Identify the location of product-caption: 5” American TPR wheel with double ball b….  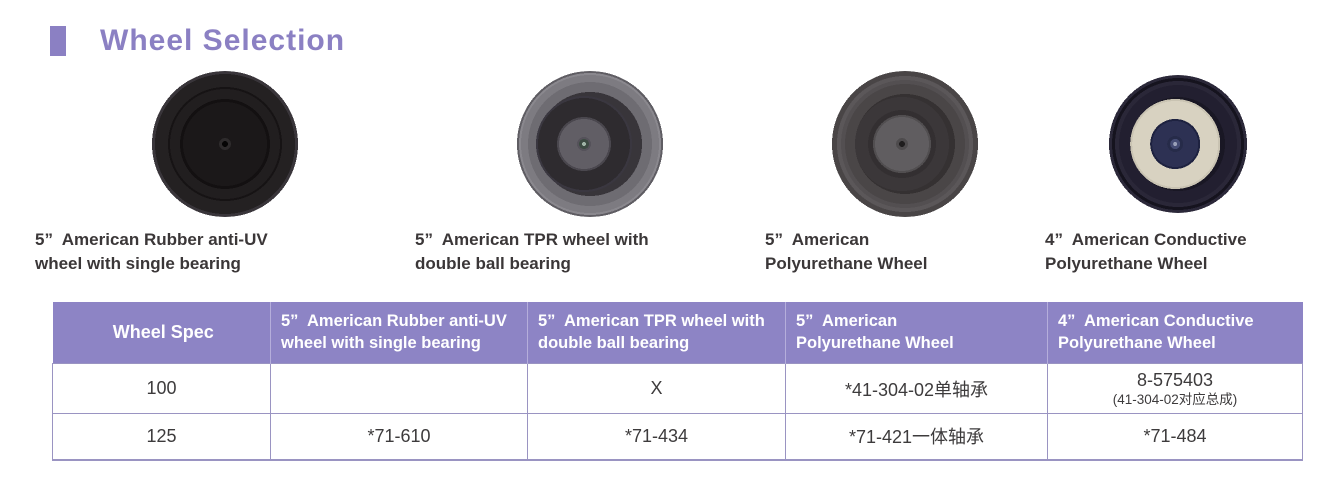
(590, 252).